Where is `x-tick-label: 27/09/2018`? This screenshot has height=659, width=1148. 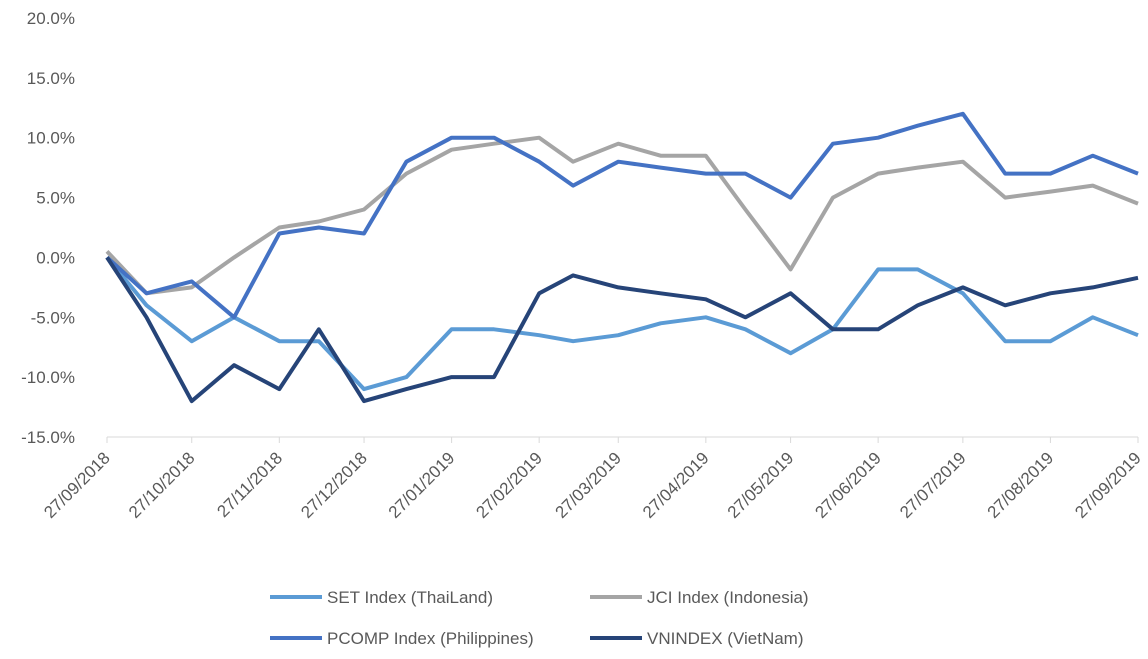 x-tick-label: 27/09/2018 is located at coordinates (77, 485).